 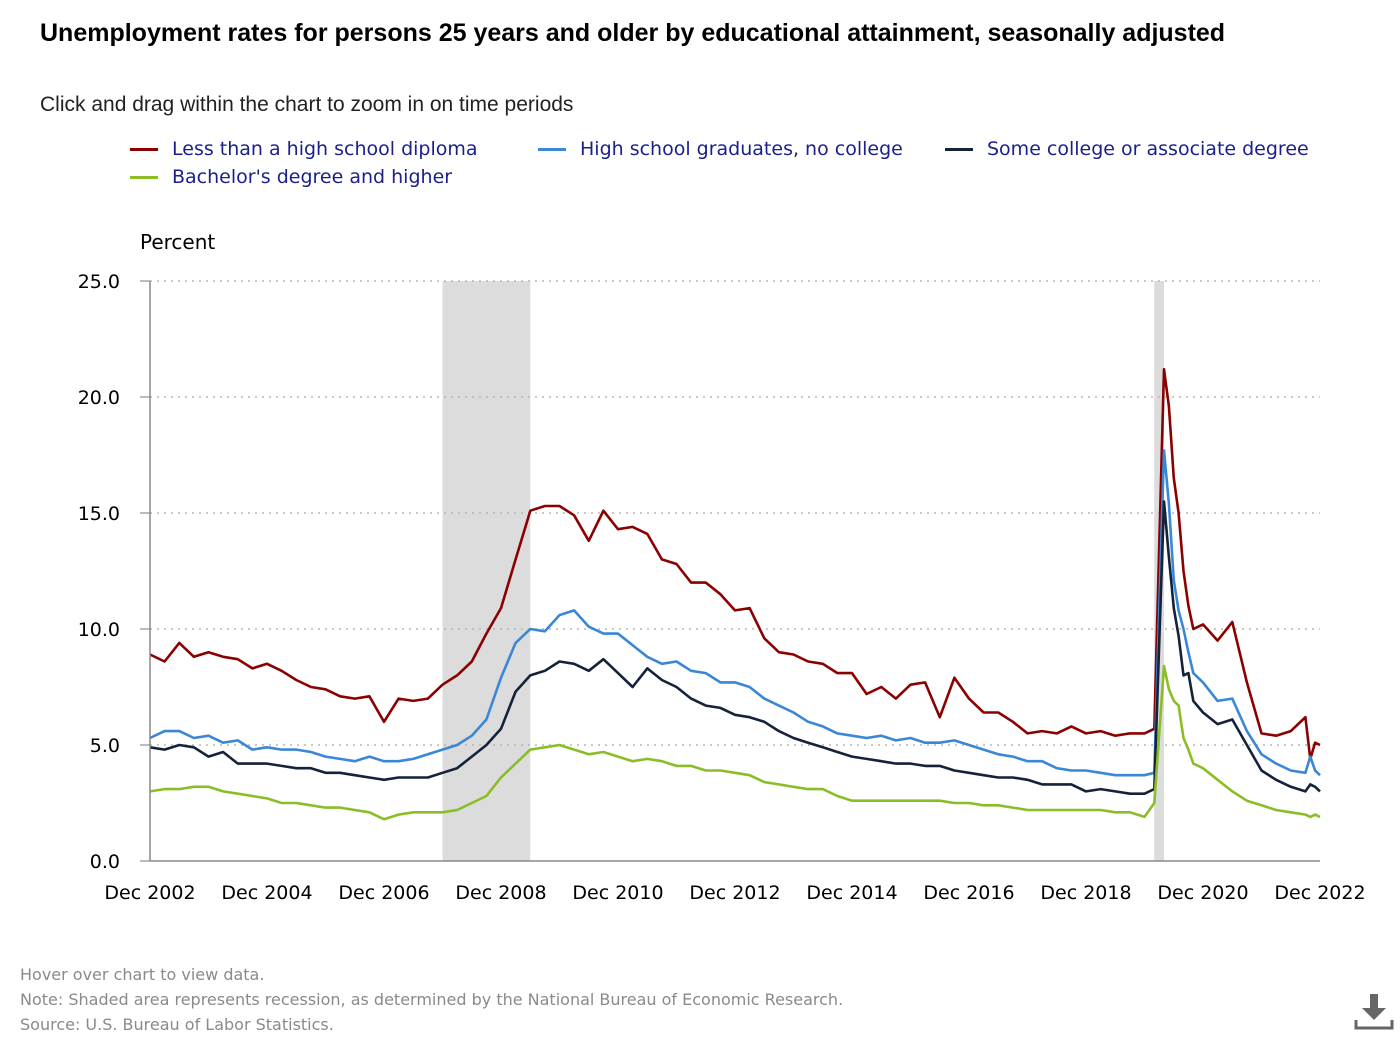 I want to click on legend-swatch-bachelors, so click(x=144, y=177).